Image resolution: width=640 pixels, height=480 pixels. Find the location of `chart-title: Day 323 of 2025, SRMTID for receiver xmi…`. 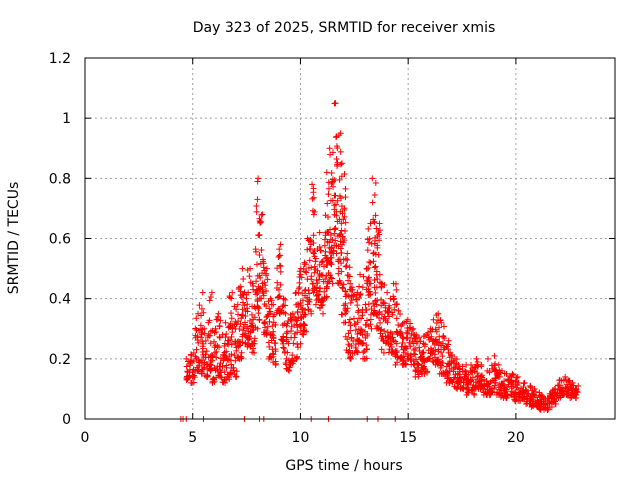

chart-title: Day 323 of 2025, SRMTID for receiver xmi… is located at coordinates (344, 28).